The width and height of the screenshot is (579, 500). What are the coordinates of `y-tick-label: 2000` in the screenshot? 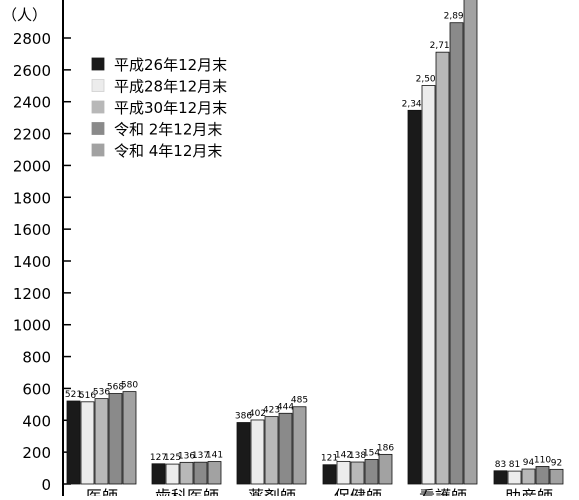 It's located at (32, 166).